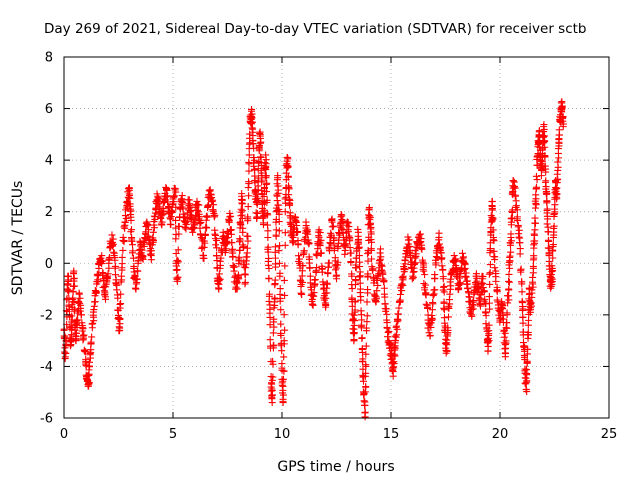 Image resolution: width=640 pixels, height=480 pixels. I want to click on y-tick-label: 6, so click(49, 109).